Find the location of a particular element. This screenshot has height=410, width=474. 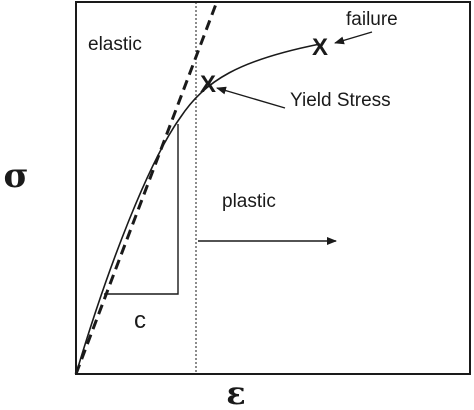

failure-marker: X is located at coordinates (320, 47).